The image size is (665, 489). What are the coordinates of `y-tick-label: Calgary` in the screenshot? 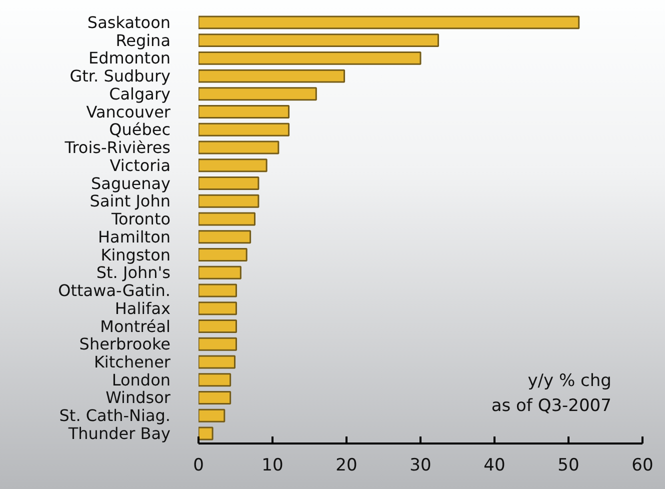 It's located at (140, 94).